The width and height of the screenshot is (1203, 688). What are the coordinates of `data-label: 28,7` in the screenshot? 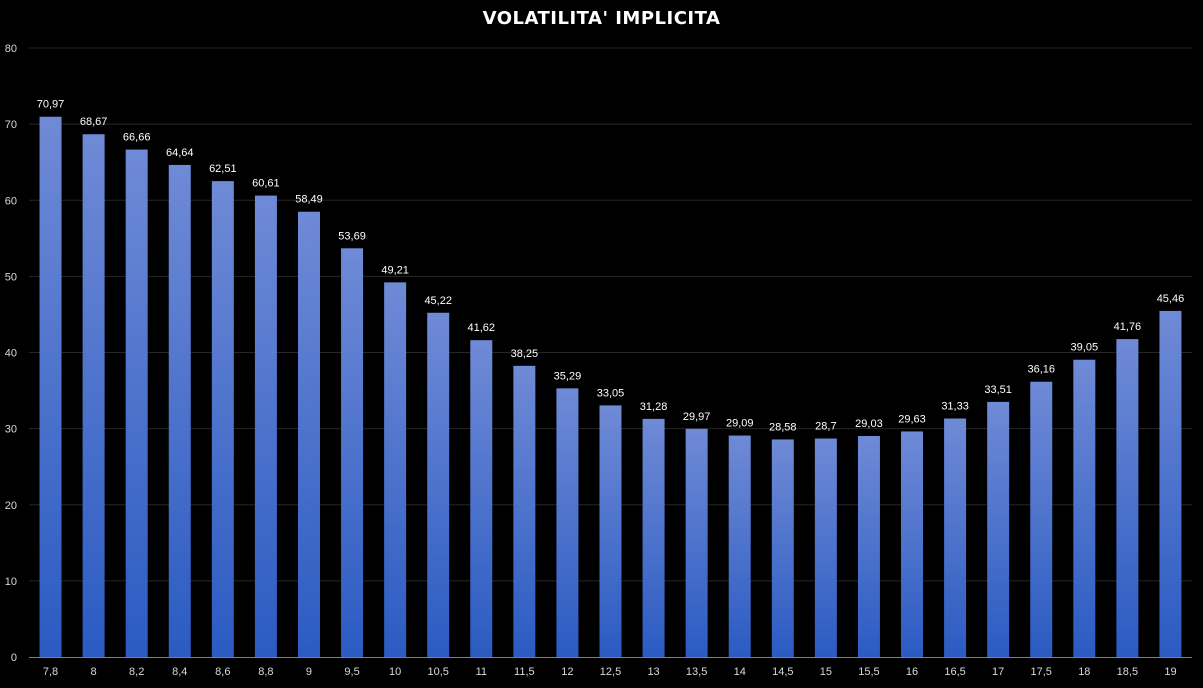 It's located at (825, 427).